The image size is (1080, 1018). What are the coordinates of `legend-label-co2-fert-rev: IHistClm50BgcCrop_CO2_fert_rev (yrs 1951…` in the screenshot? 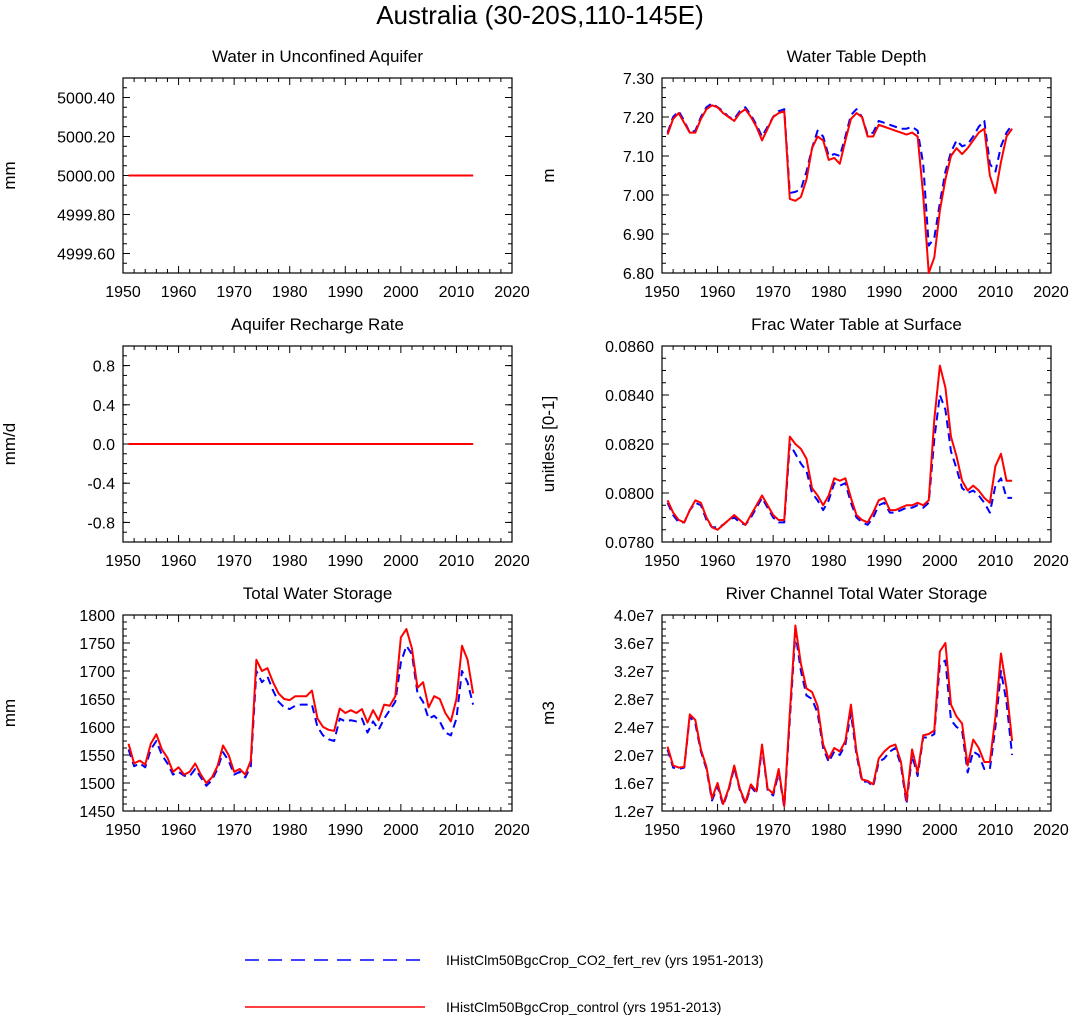 It's located at (604, 960).